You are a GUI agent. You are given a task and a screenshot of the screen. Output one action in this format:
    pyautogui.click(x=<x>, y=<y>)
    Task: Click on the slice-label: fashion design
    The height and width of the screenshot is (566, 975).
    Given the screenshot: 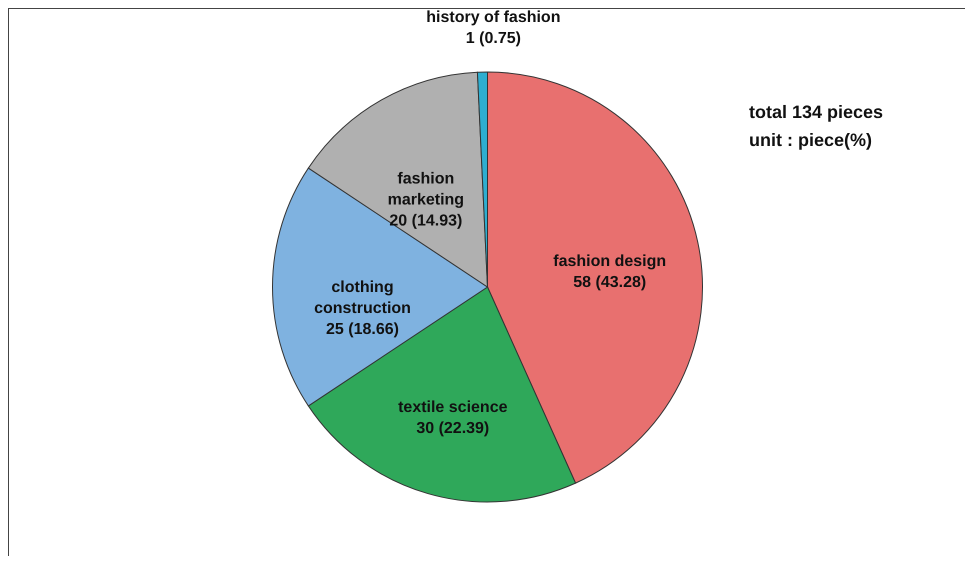 What is the action you would take?
    pyautogui.click(x=609, y=261)
    